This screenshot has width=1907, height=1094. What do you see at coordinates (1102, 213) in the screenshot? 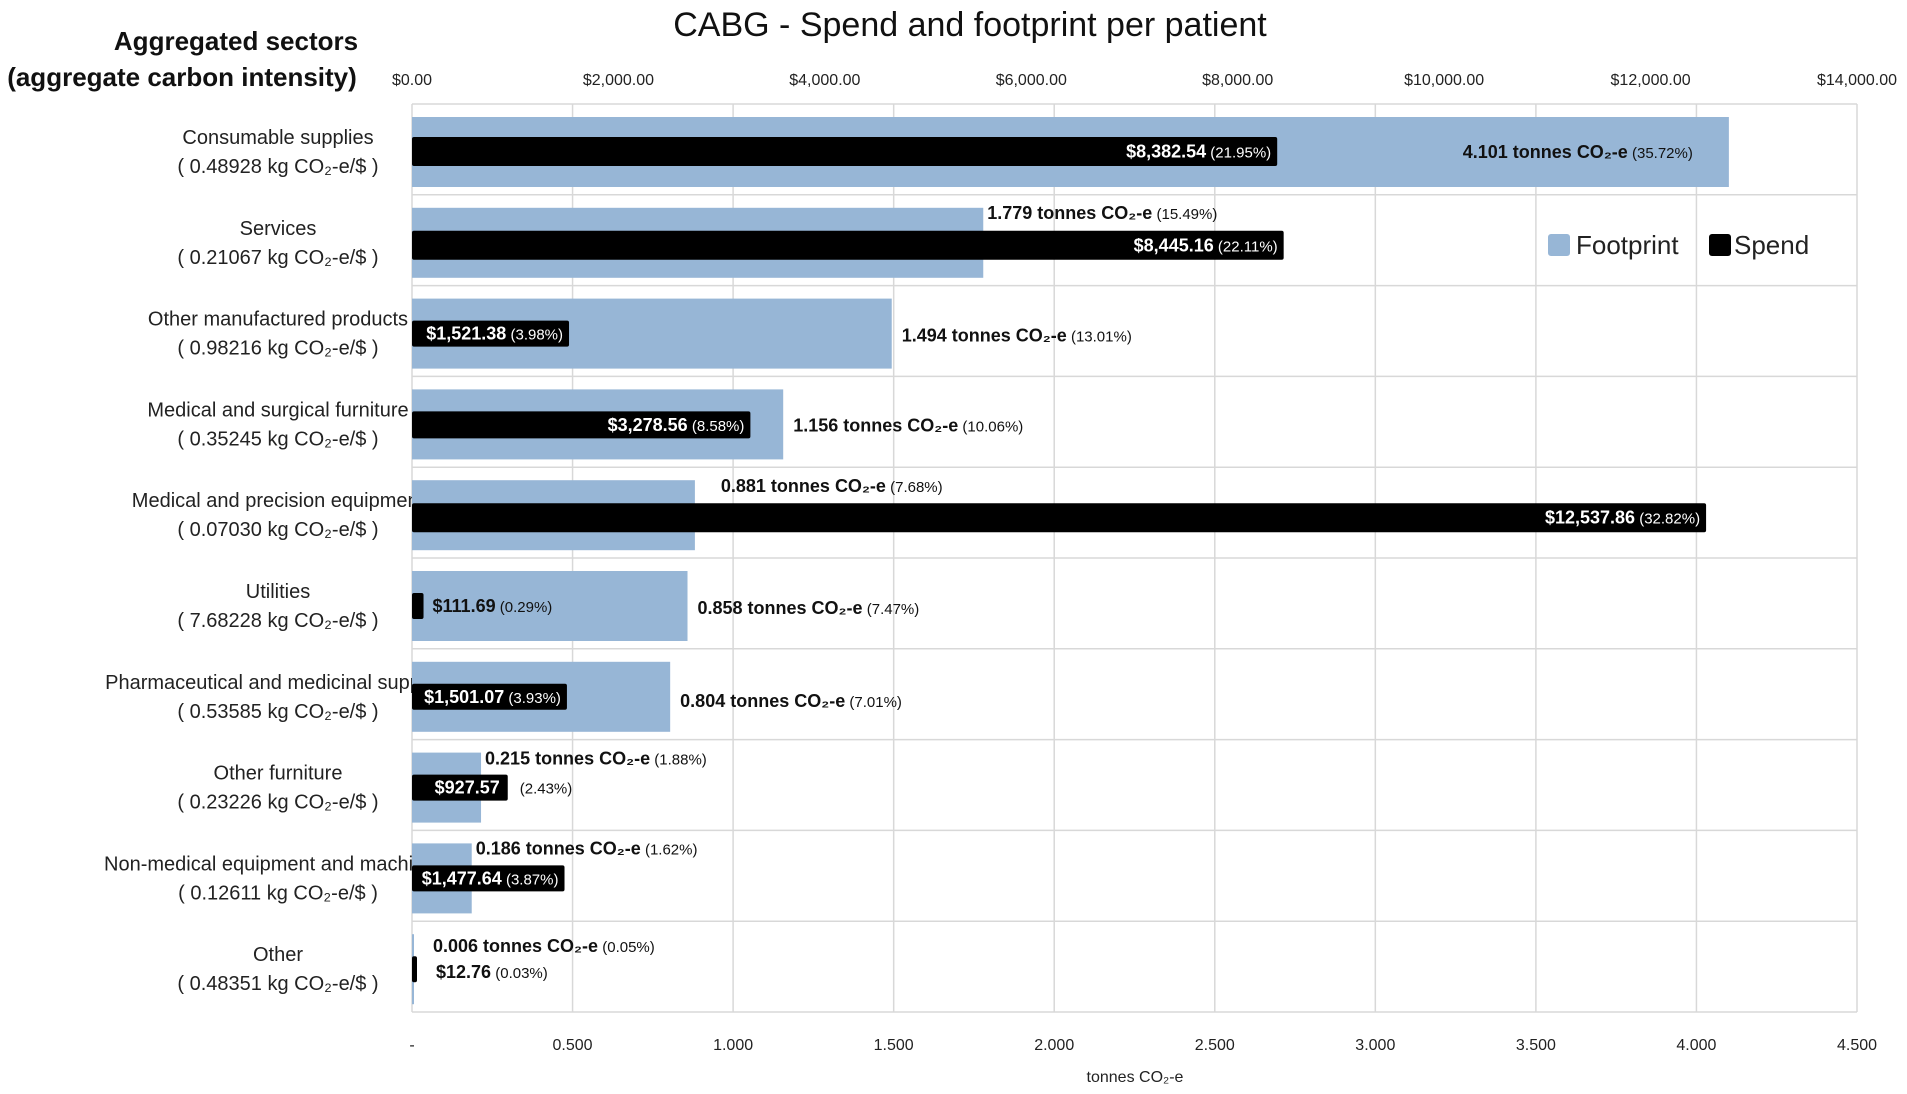
I see `footprint-data-label: 1.779 tonnes CO₂-e (15.49%)` at bounding box center [1102, 213].